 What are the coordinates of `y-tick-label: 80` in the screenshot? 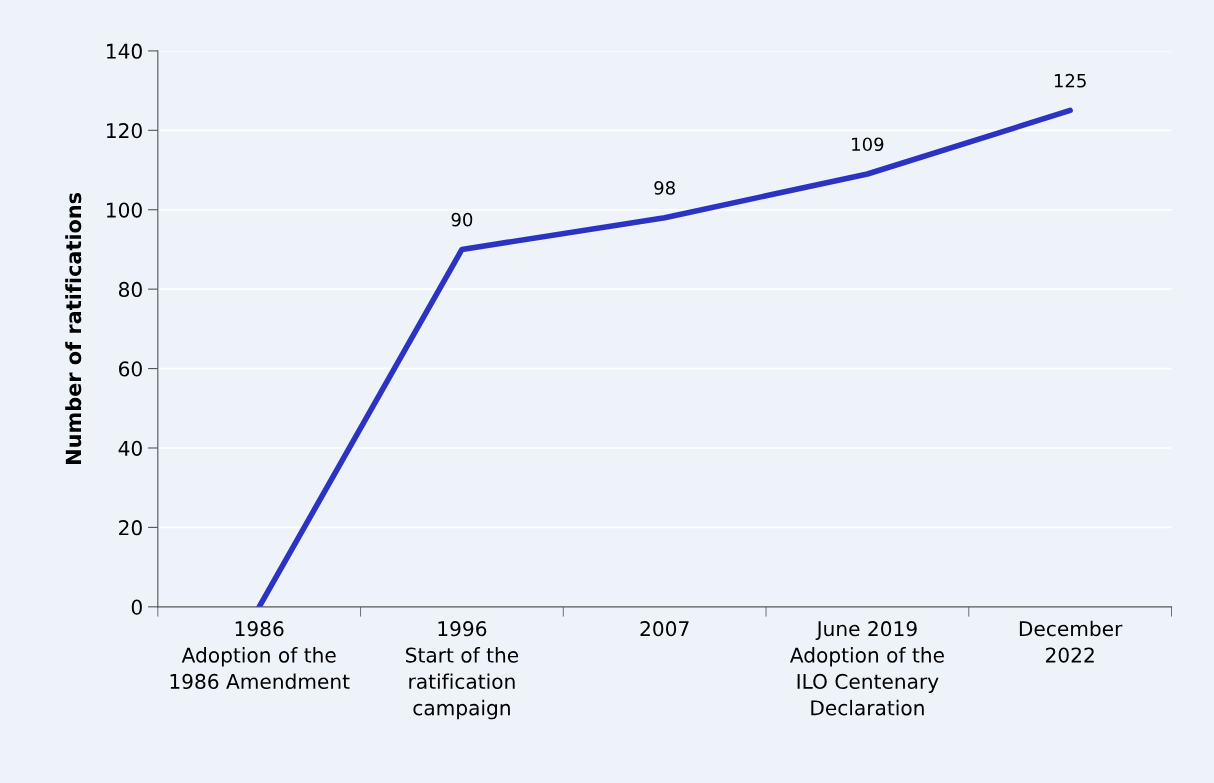 It's located at (130, 289).